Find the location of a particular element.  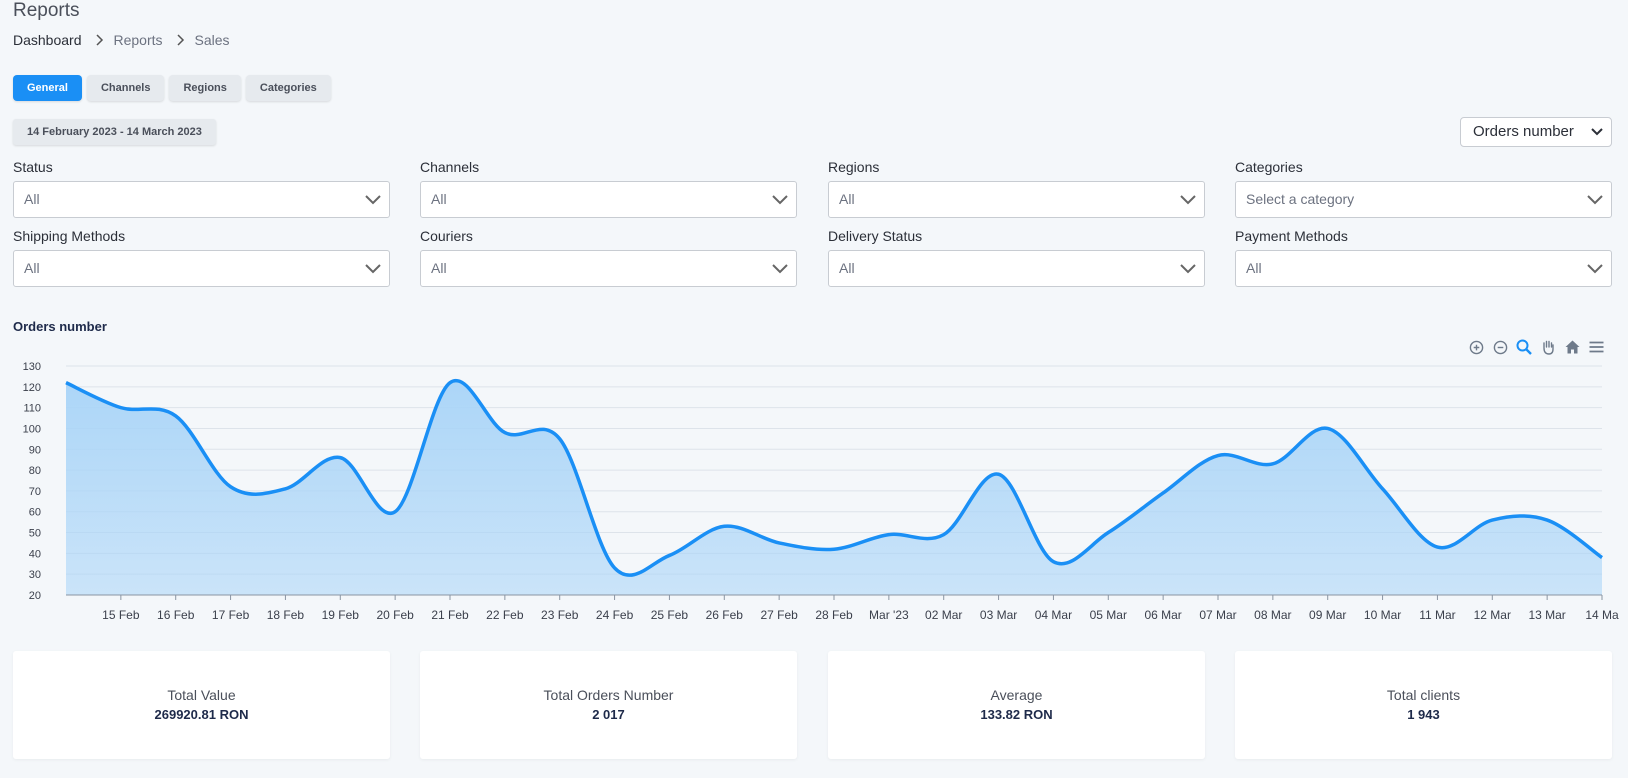

x-tick-label: 16 Feb is located at coordinates (176, 615).